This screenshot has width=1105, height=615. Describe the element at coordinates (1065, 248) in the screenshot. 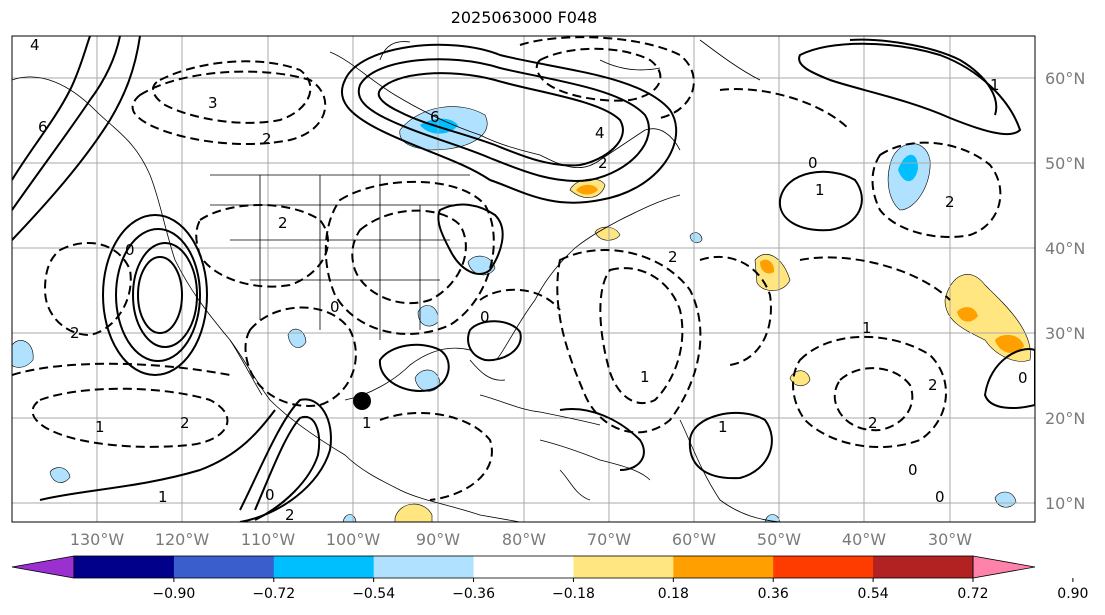

I see `lat-label: 40°N` at that location.